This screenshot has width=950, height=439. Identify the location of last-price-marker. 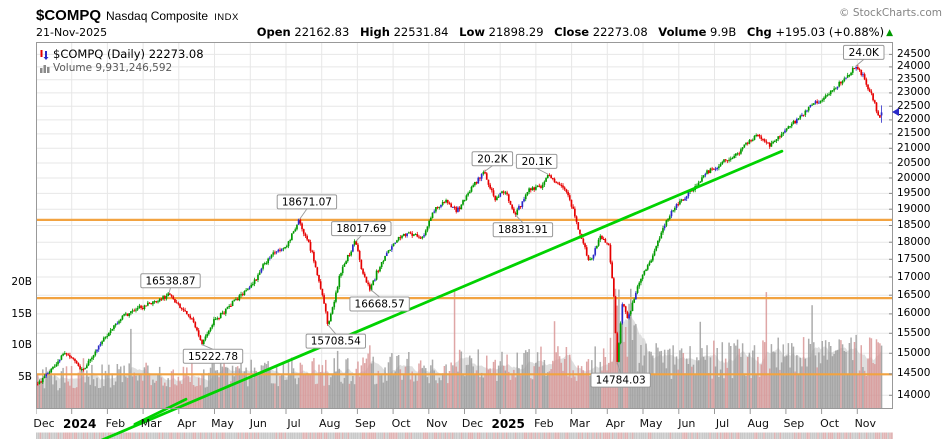
(895, 112).